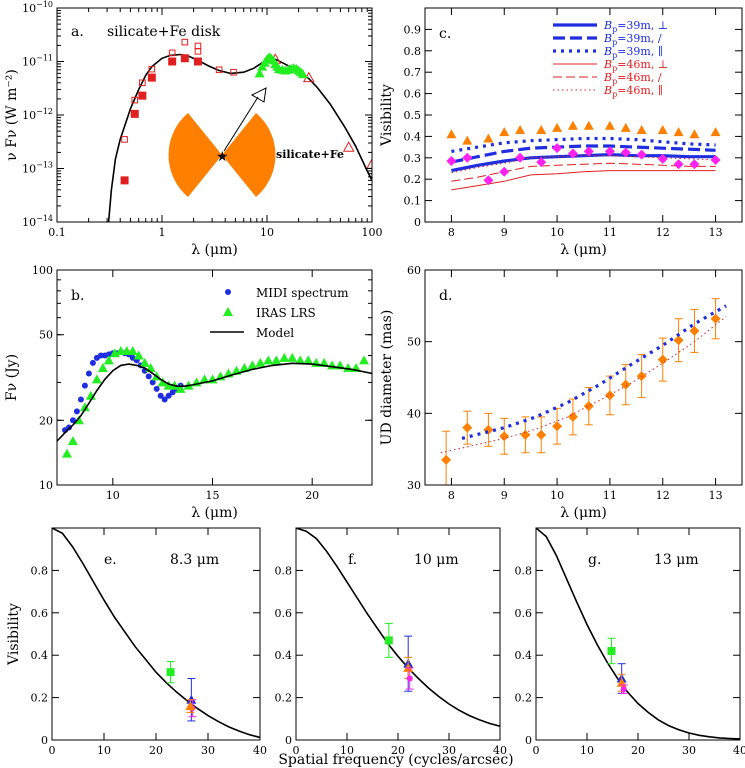  What do you see at coordinates (12, 377) in the screenshot?
I see `y-axis-label: Fν (Jy)` at bounding box center [12, 377].